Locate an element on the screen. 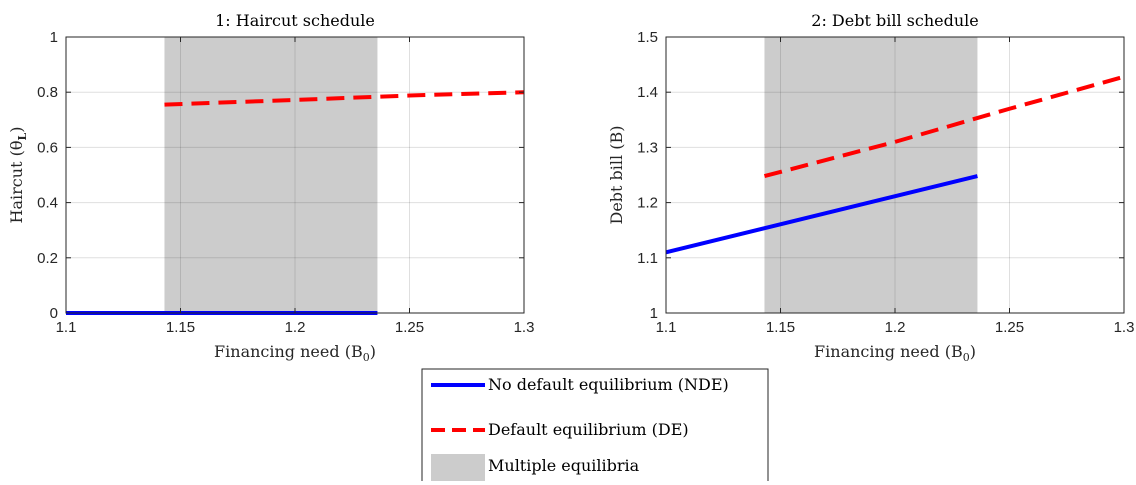 This screenshot has width=1136, height=485. legend-label: Multiple equilibria is located at coordinates (564, 465).